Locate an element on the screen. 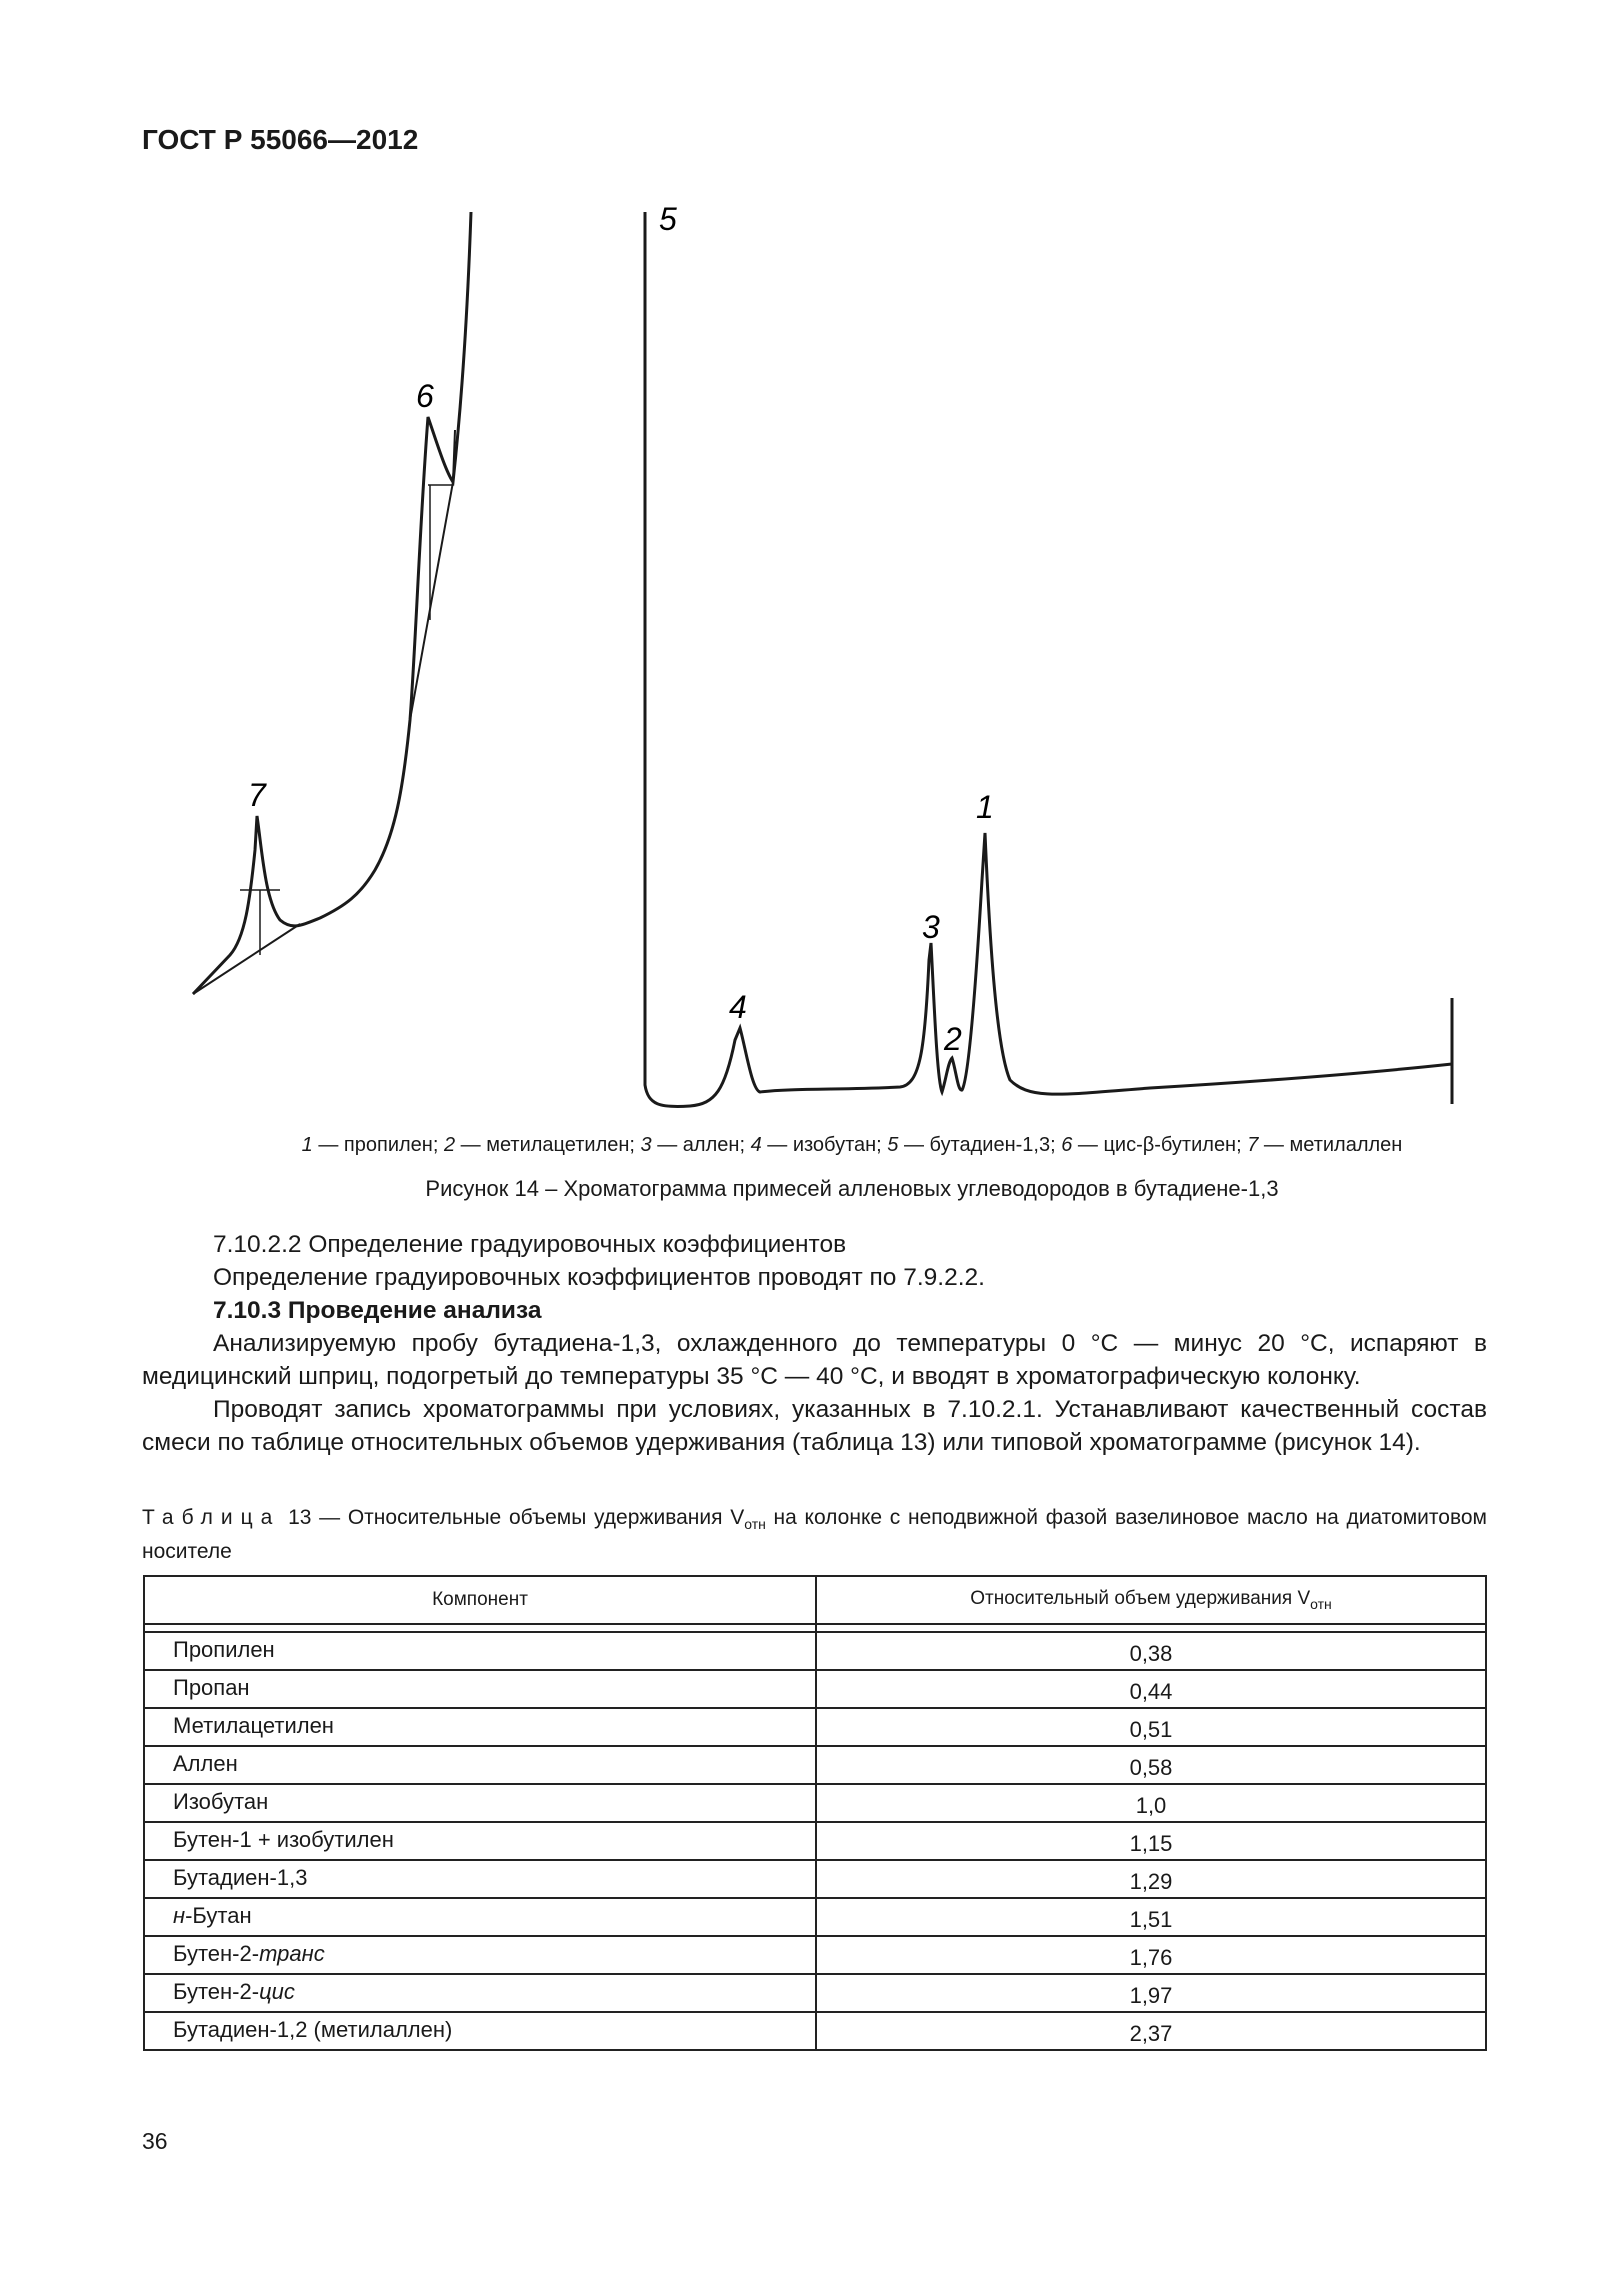 The width and height of the screenshot is (1614, 2283). table-row: Пропан 0,44 is located at coordinates (815, 1689).